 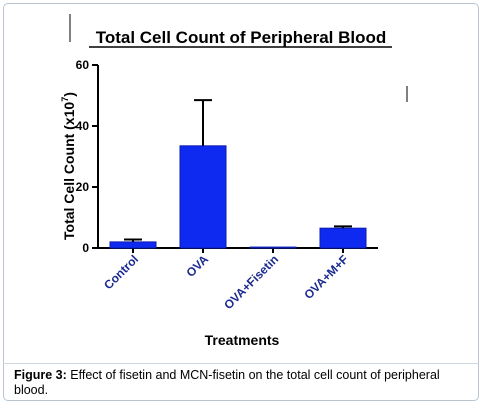 I want to click on bar-ova-fisetin, so click(x=273, y=247).